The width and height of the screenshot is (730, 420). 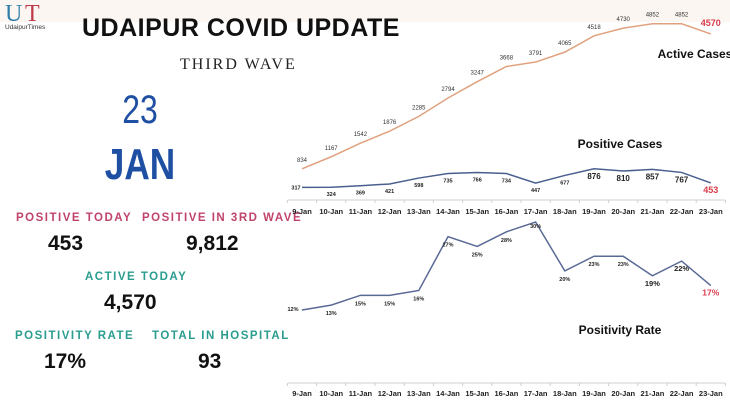 What do you see at coordinates (447, 246) in the screenshot?
I see `positivity-data-label: 27%` at bounding box center [447, 246].